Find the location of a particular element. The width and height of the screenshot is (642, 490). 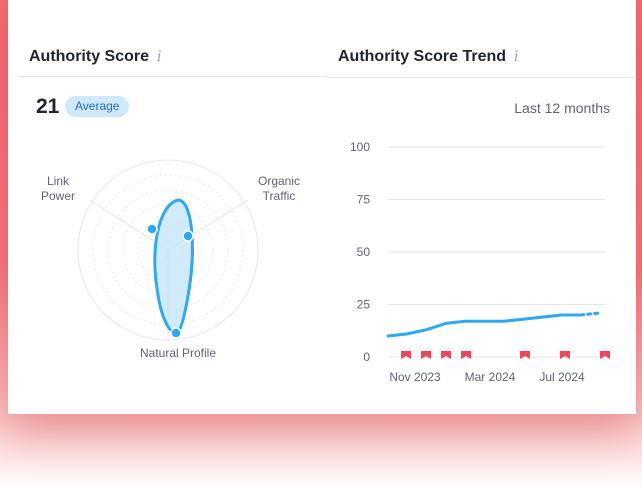

authority-score-title-text: Authority Score is located at coordinates (89, 56).